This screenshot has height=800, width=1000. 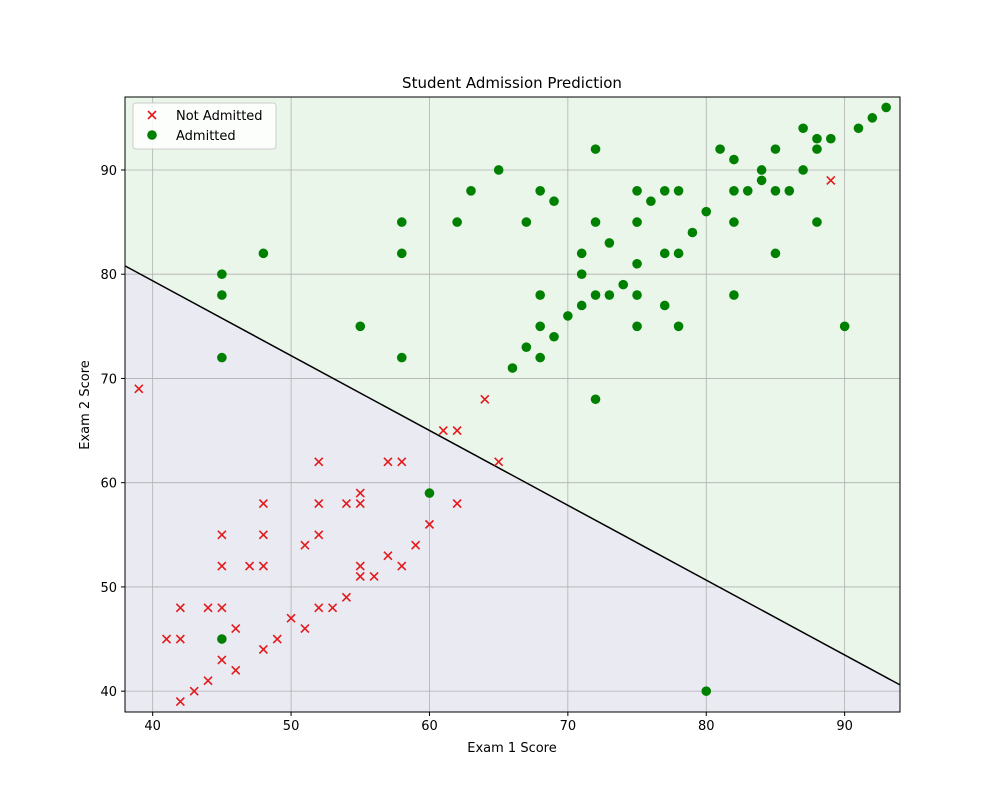 What do you see at coordinates (706, 726) in the screenshot?
I see `x-tick-label: 80` at bounding box center [706, 726].